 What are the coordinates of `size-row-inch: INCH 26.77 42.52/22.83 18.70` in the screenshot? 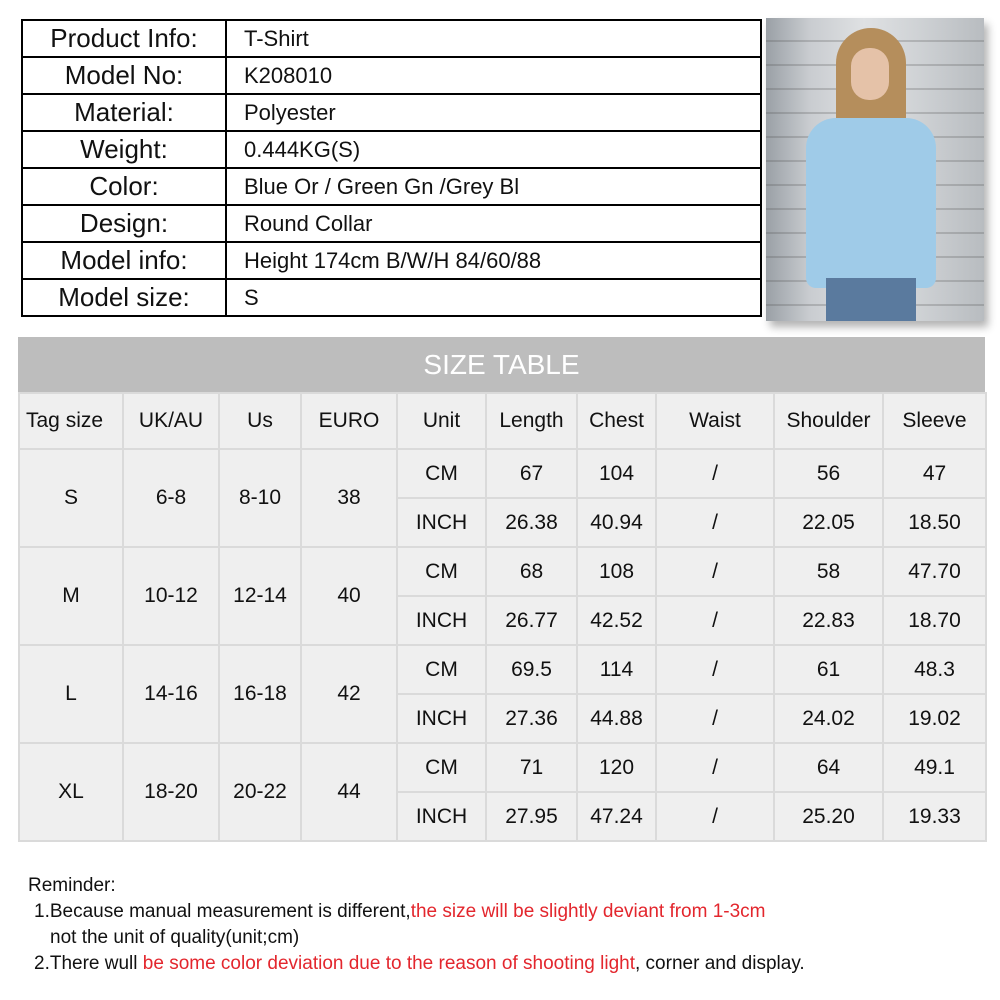 It's located at (503, 620).